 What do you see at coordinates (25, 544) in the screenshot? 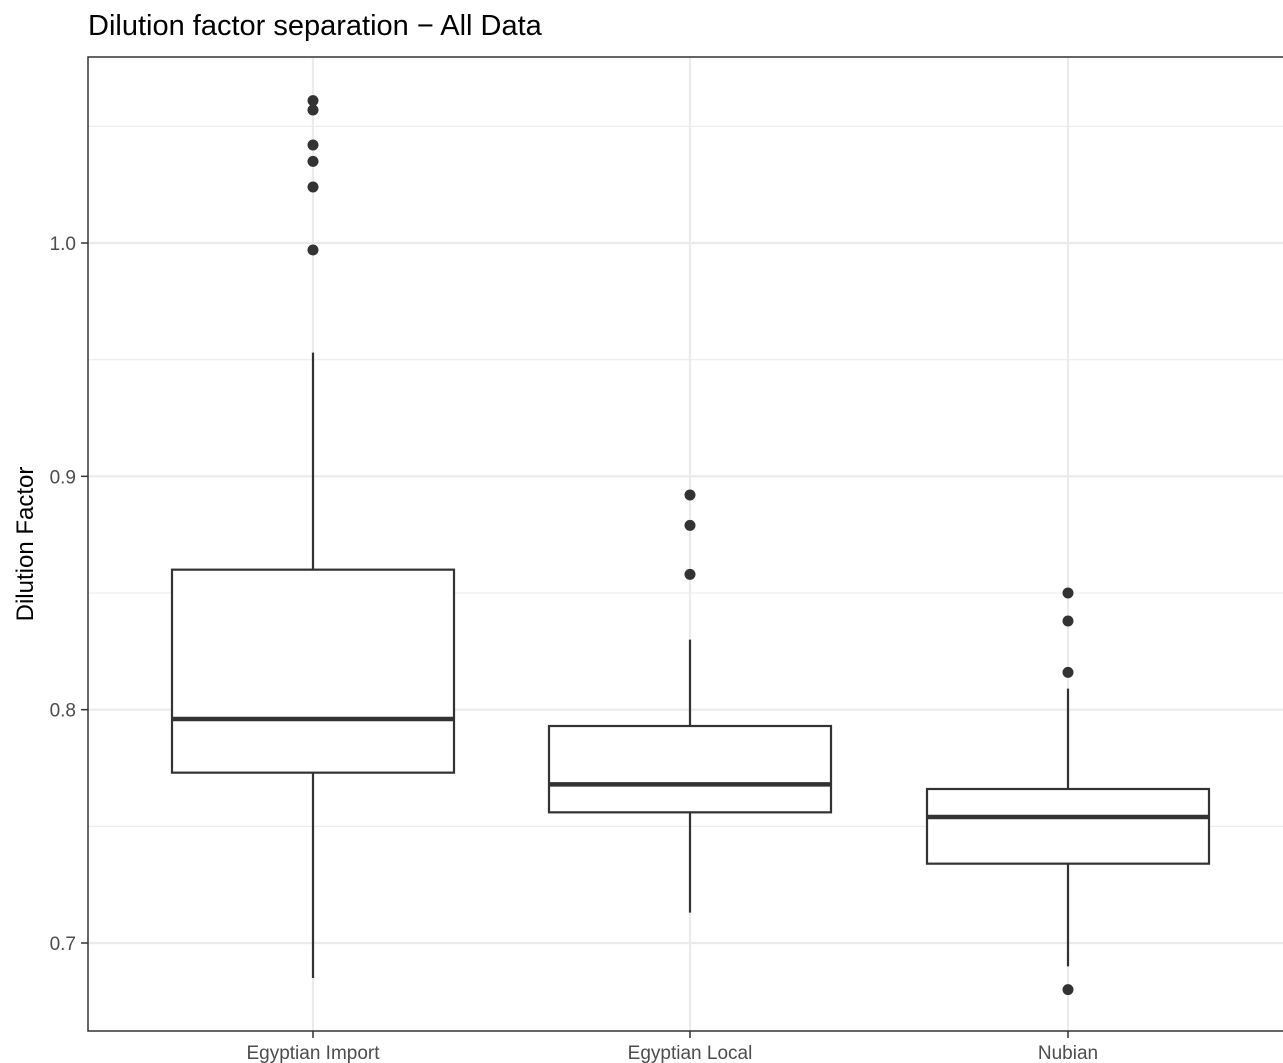
I see `y-axis-label: Dilution Factor` at bounding box center [25, 544].